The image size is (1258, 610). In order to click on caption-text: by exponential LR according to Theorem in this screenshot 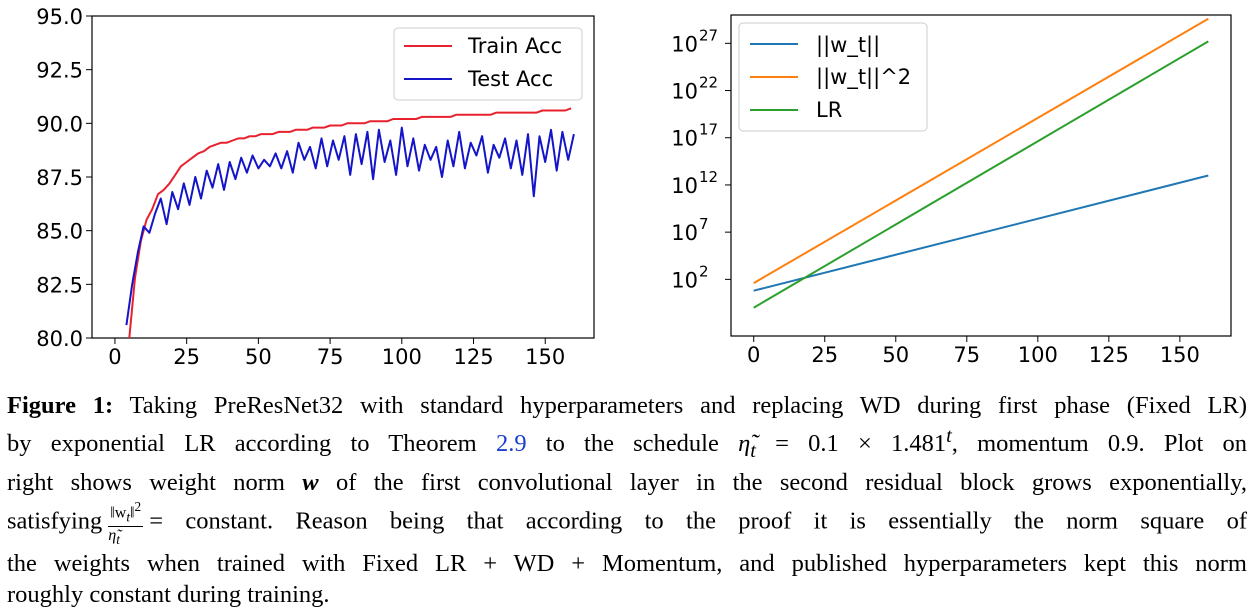, I will do `click(242, 443)`.